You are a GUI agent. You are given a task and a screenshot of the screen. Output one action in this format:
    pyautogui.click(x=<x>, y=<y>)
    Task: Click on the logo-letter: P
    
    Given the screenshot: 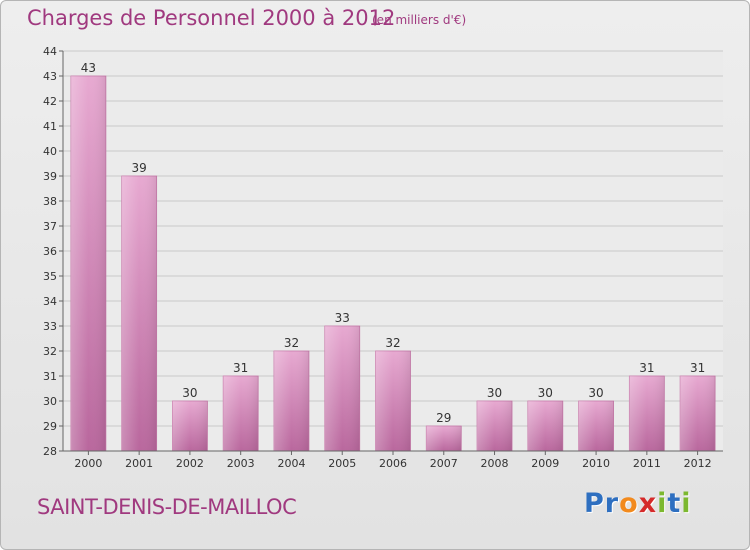 What is the action you would take?
    pyautogui.click(x=594, y=503)
    